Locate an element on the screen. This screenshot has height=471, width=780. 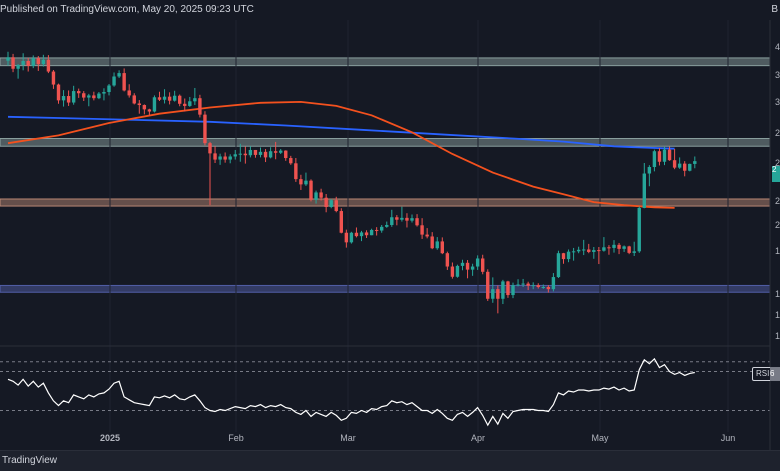
zone-upper-resistance is located at coordinates (385, 62).